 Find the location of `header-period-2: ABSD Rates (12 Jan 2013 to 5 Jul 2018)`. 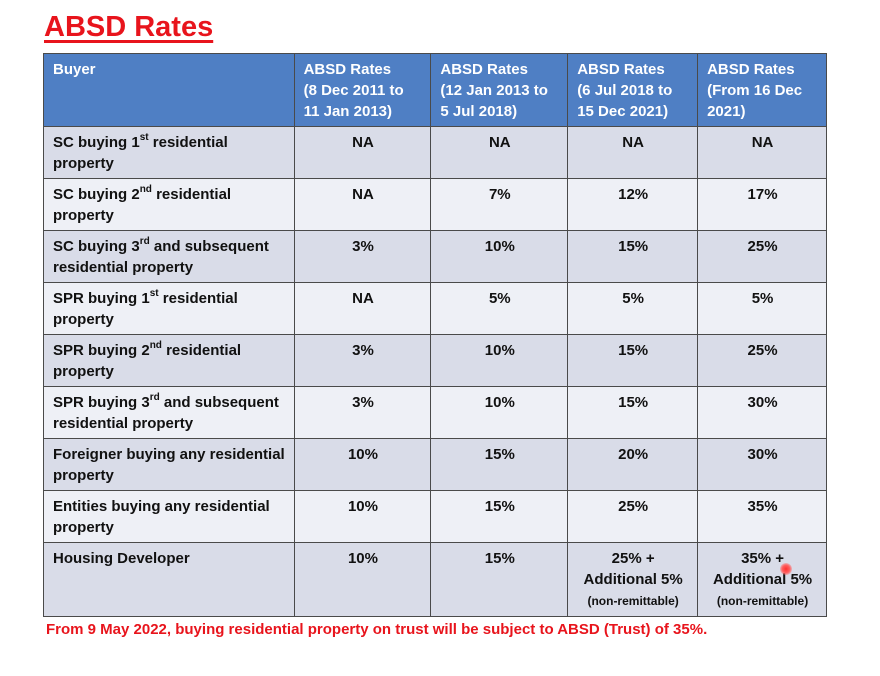

header-period-2: ABSD Rates (12 Jan 2013 to 5 Jul 2018) is located at coordinates (499, 90).